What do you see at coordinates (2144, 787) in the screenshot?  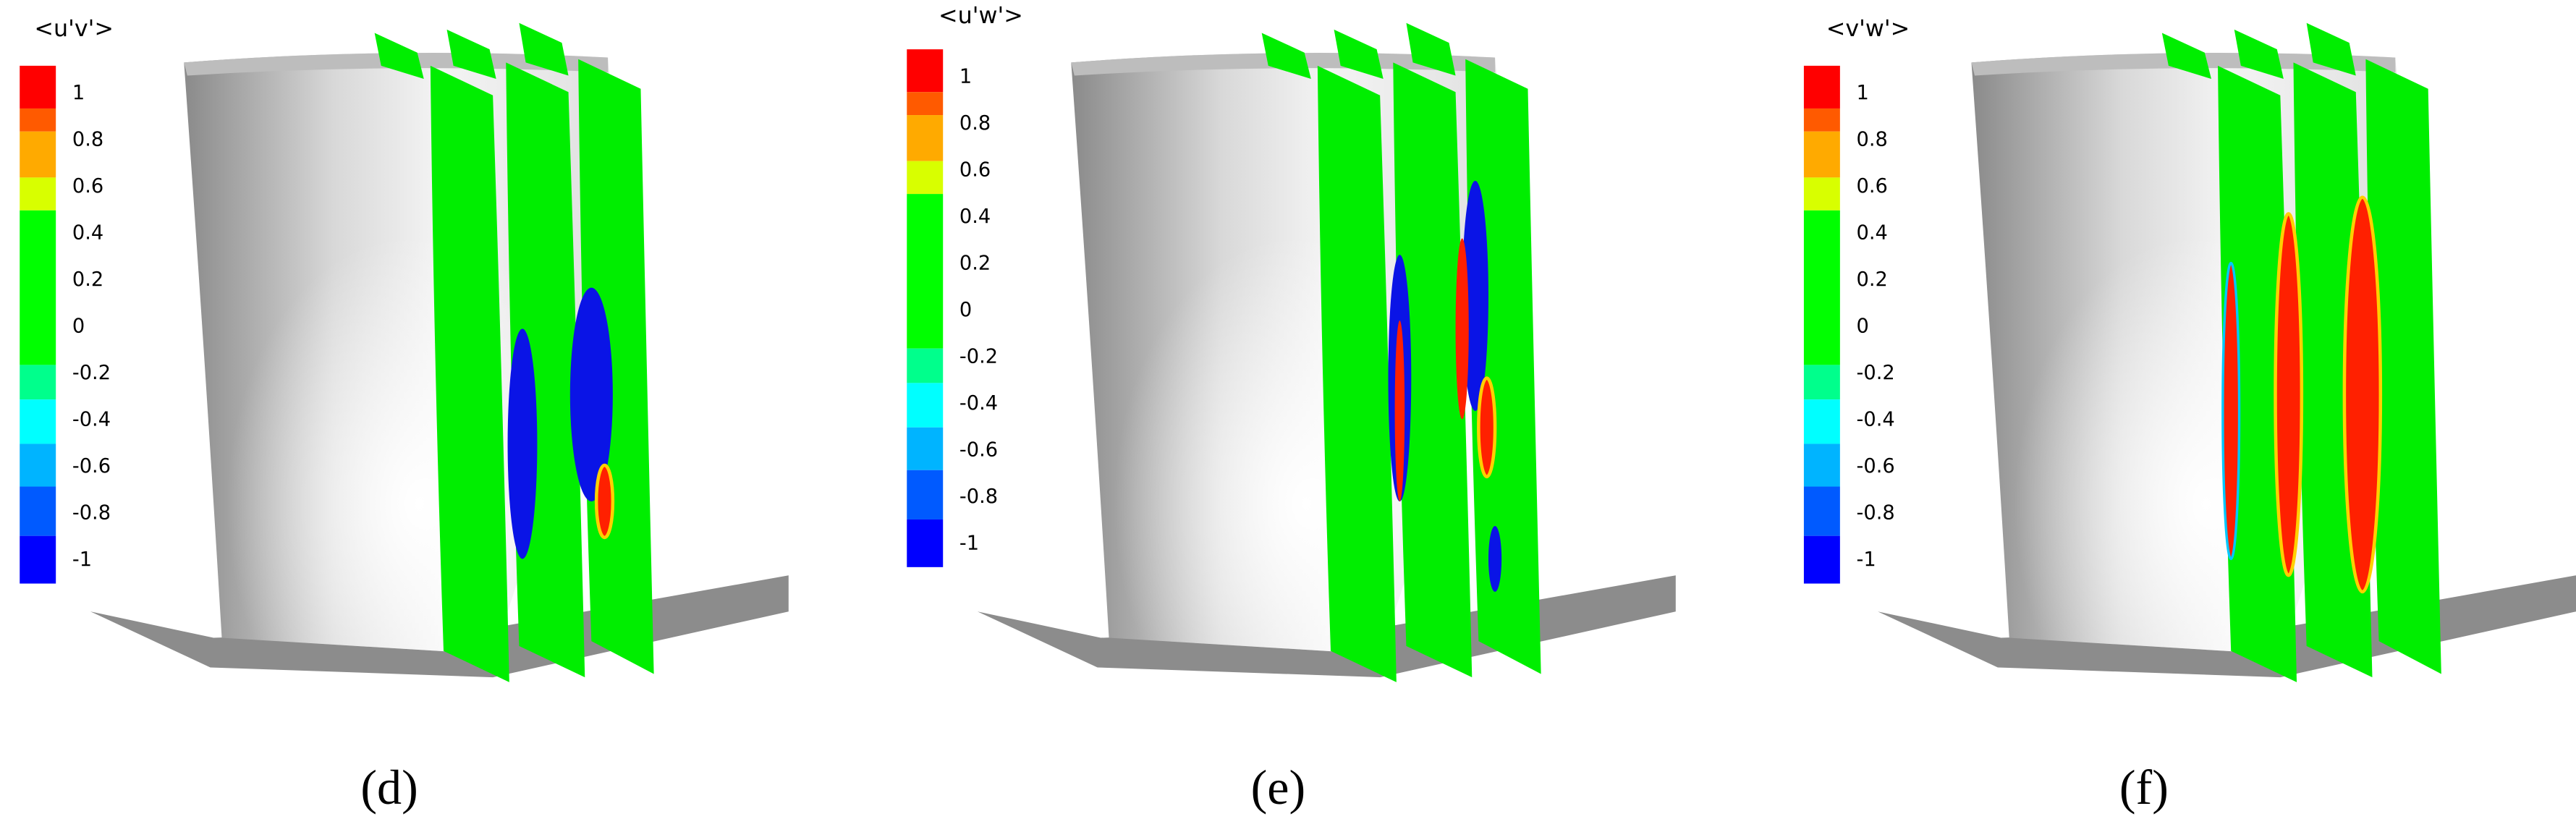 I see `panel-caption: (f)` at bounding box center [2144, 787].